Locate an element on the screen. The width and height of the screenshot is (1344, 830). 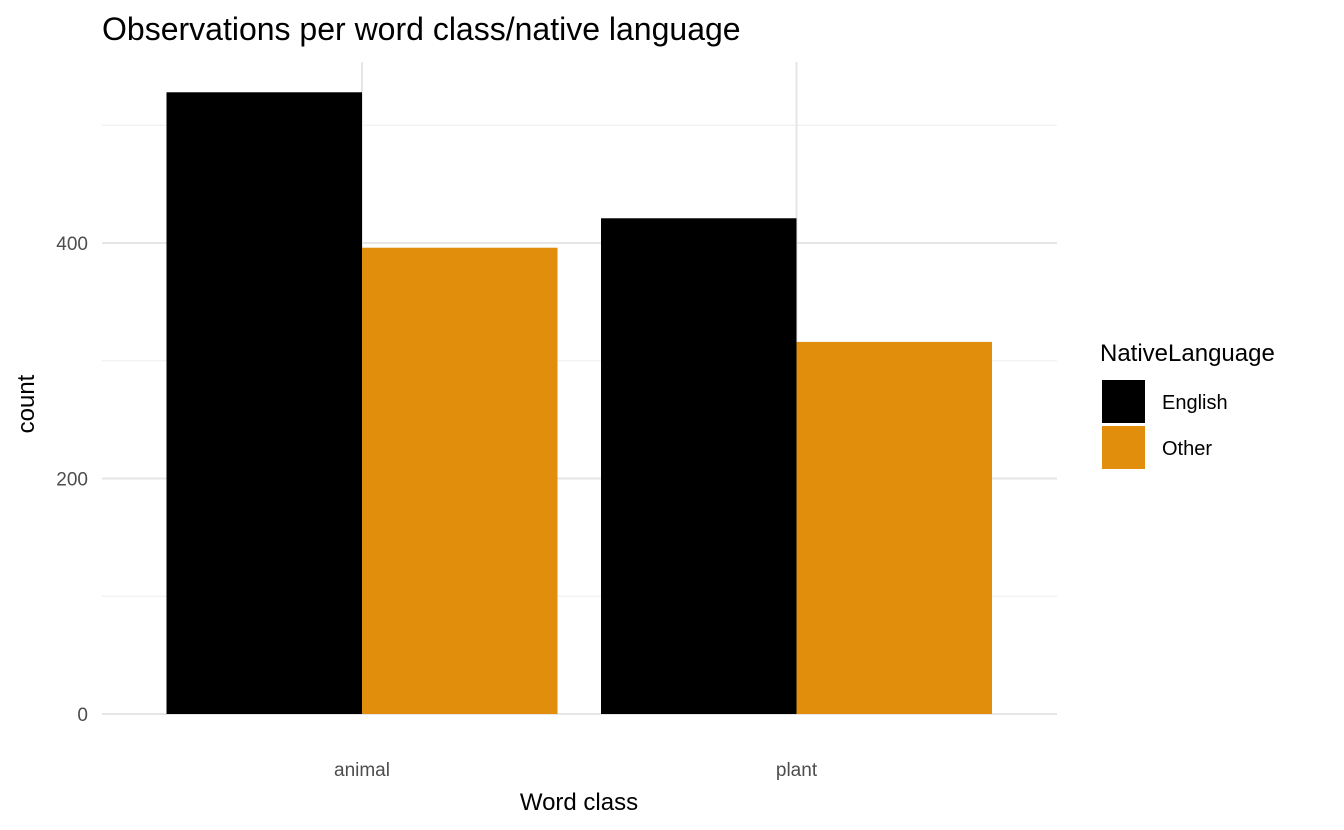
x-tick-label: plant is located at coordinates (797, 770).